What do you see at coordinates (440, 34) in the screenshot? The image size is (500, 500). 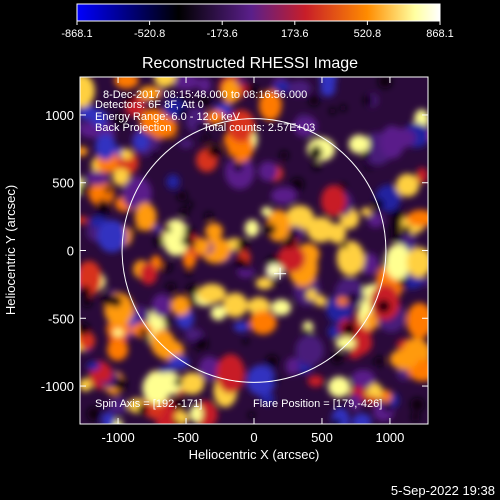 I see `colorbar-tick-label: 868.1` at bounding box center [440, 34].